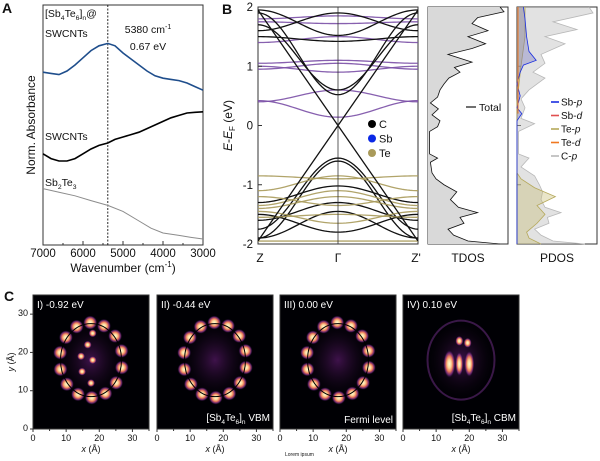  Describe the element at coordinates (11, 362) in the screenshot. I see `y-axis-label: y (Å)` at that location.